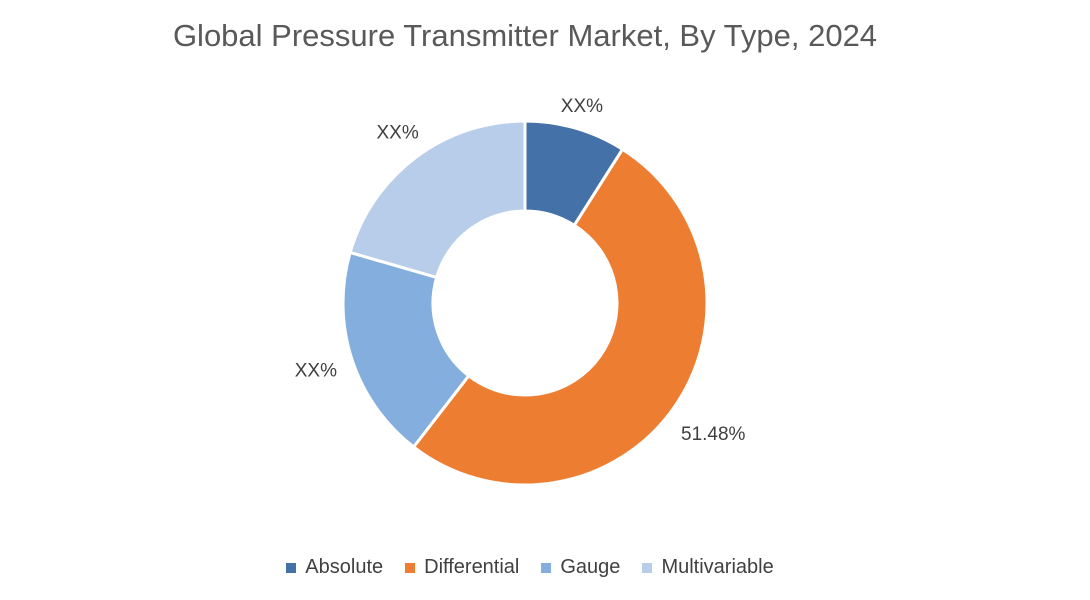 The height and width of the screenshot is (600, 1090). I want to click on data-label-gauge: XX%, so click(316, 370).